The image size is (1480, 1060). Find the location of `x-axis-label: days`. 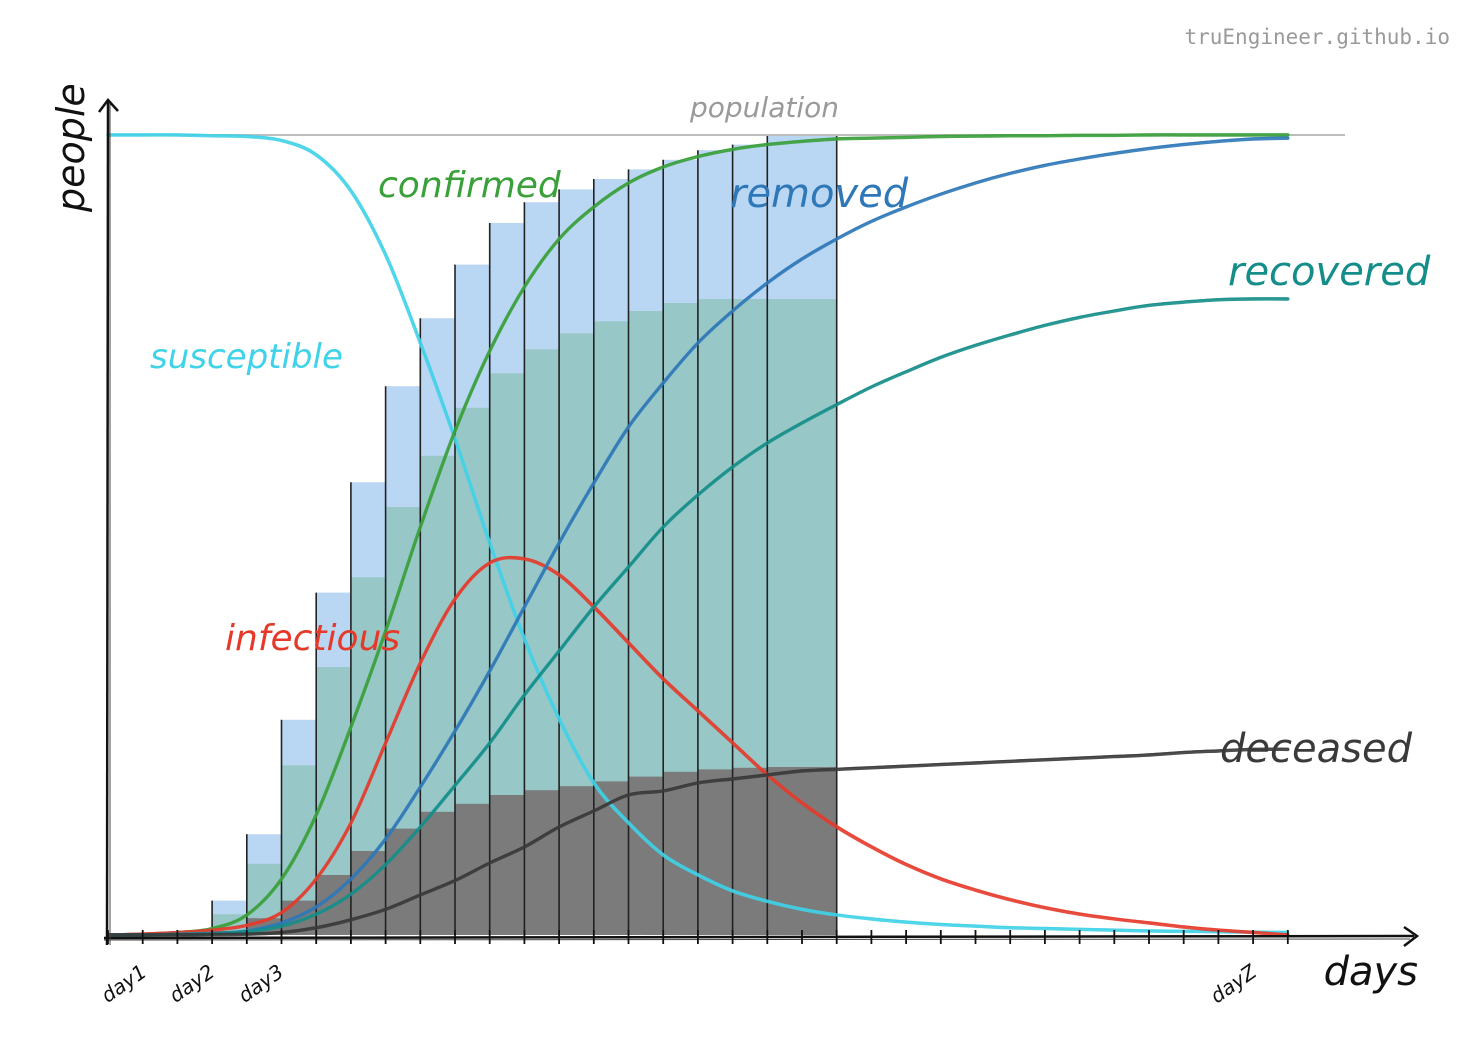

x-axis-label: days is located at coordinates (1371, 972).